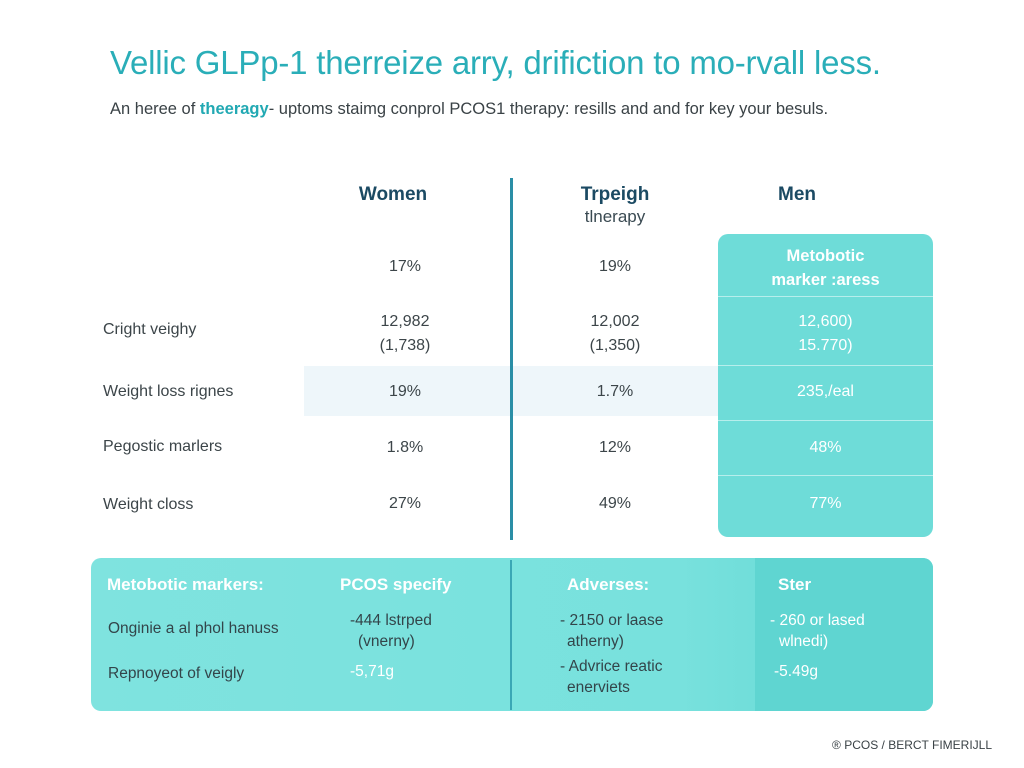  Describe the element at coordinates (405, 447) in the screenshot. I see `cell-women: 1.8%` at that location.